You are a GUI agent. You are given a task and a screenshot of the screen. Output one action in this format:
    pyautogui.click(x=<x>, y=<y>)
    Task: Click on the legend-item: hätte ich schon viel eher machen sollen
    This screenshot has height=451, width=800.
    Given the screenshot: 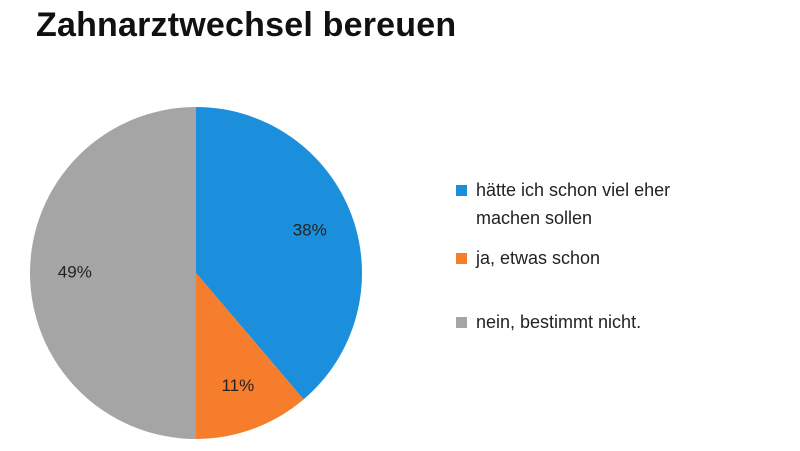 What is the action you would take?
    pyautogui.click(x=621, y=204)
    